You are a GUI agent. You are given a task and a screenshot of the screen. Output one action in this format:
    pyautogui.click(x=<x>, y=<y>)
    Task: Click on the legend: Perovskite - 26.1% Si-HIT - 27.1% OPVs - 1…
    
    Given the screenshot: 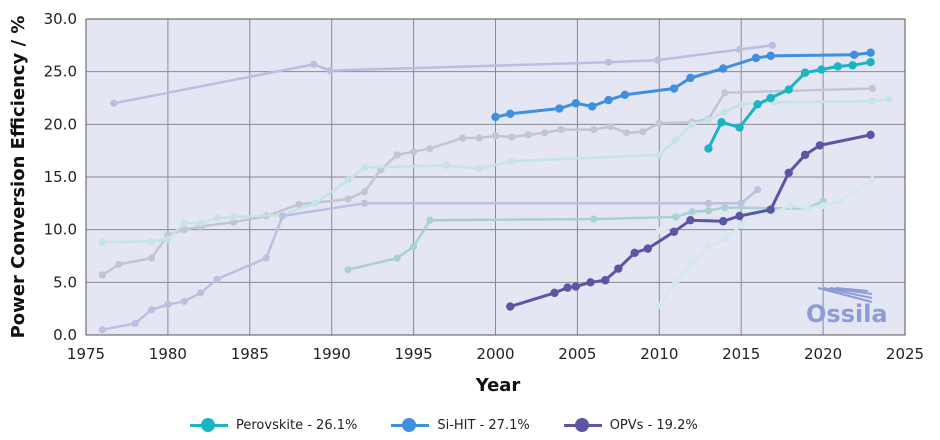 What is the action you would take?
    pyautogui.click(x=490, y=425)
    